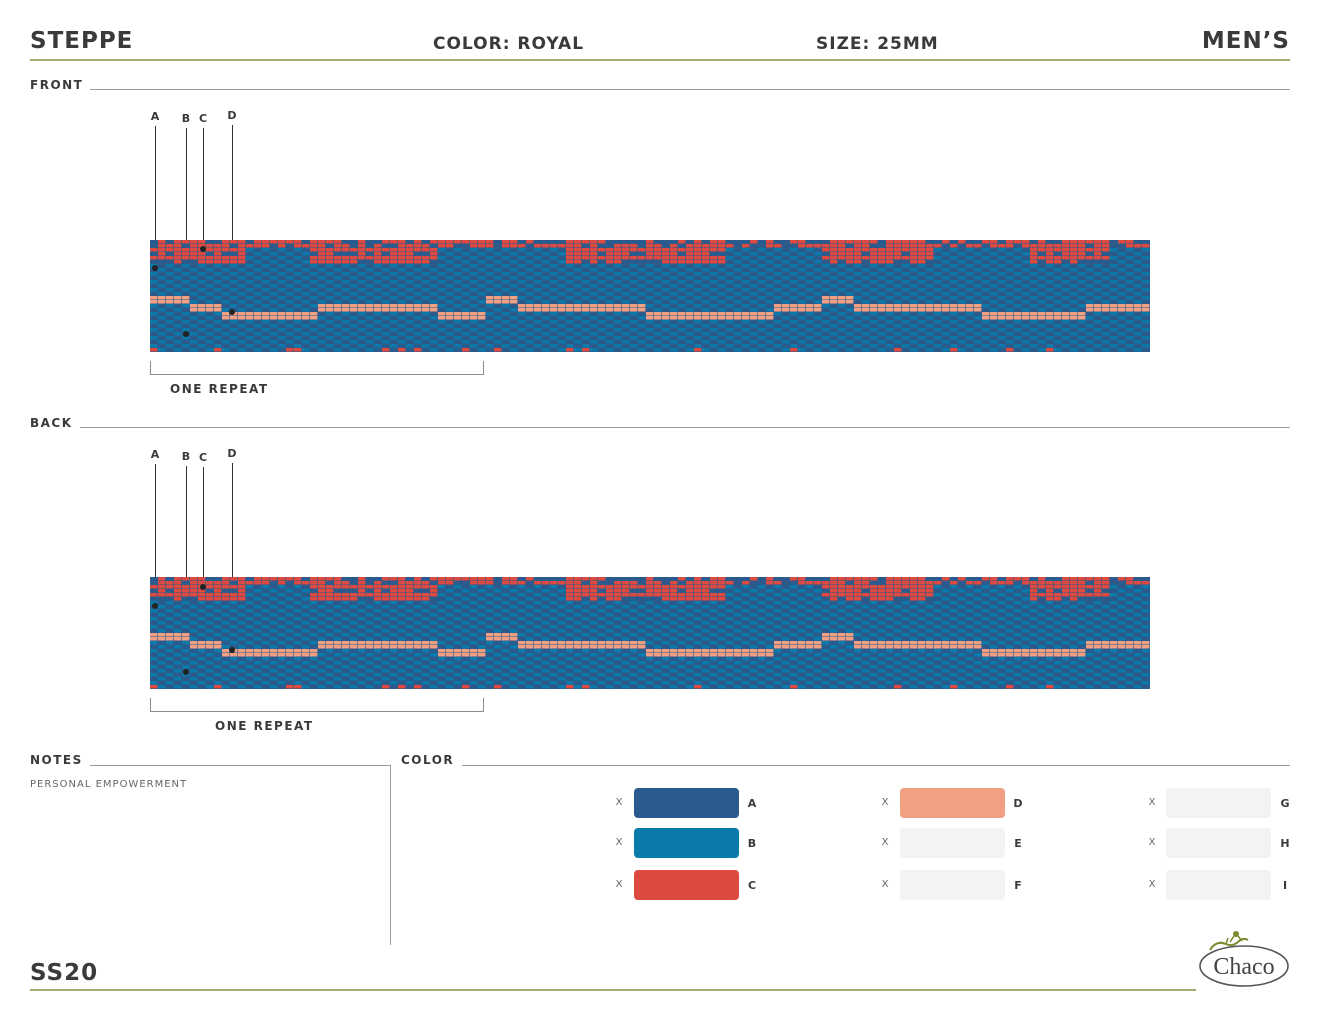  What do you see at coordinates (690, 89) in the screenshot?
I see `front-rule` at bounding box center [690, 89].